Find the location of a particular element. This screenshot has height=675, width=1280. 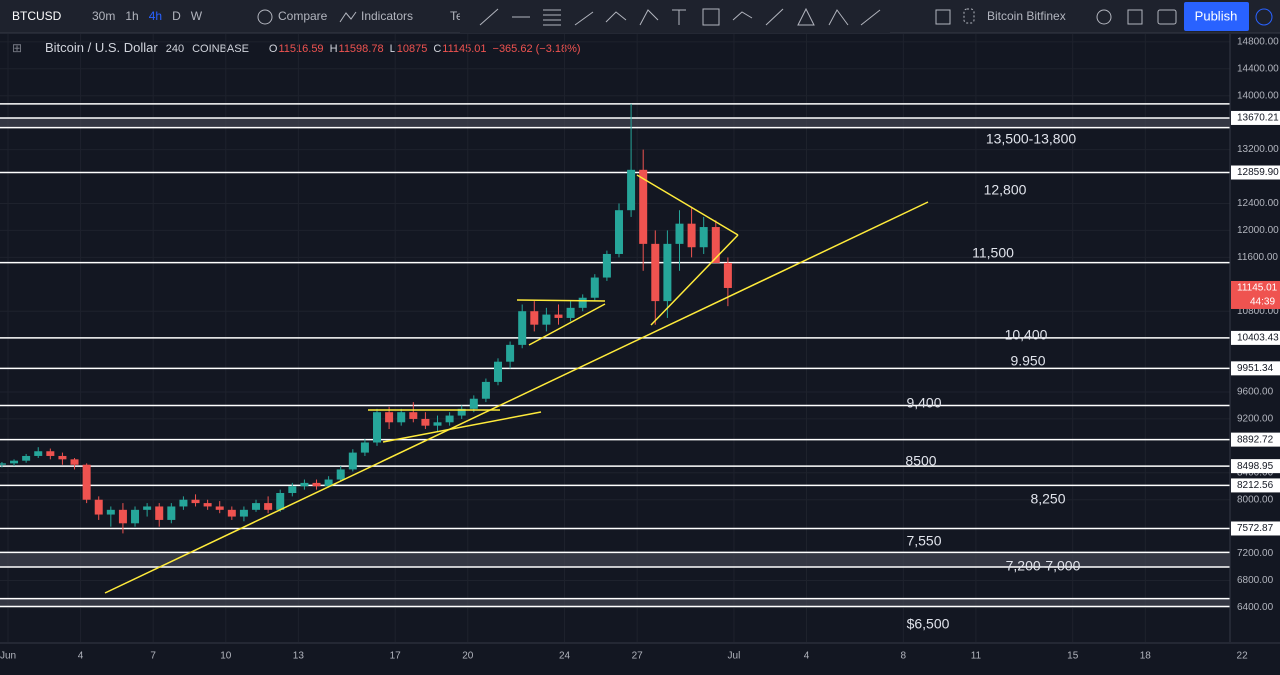

exchange: Bitcoin Bitfinex is located at coordinates (1026, 16).